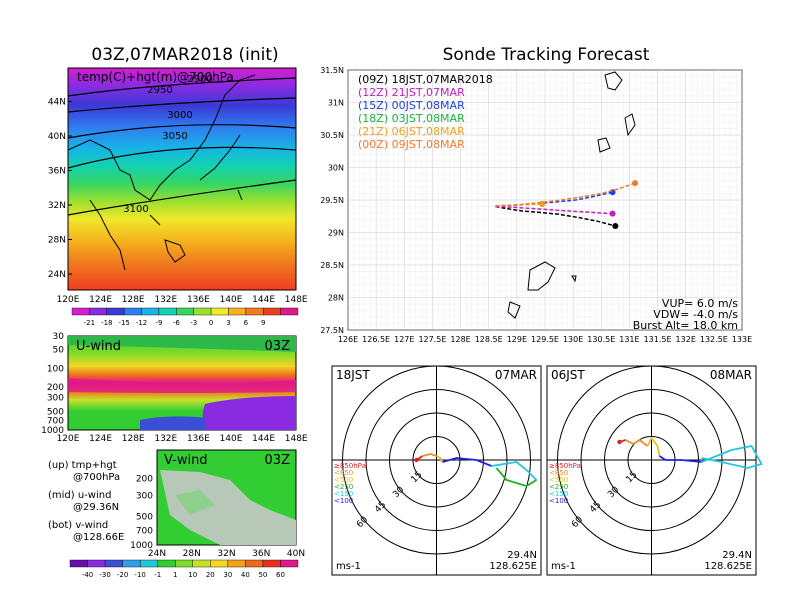 Image resolution: width=792 pixels, height=612 pixels. Describe the element at coordinates (159, 90) in the screenshot. I see `contour-label-2950: 2950` at that location.